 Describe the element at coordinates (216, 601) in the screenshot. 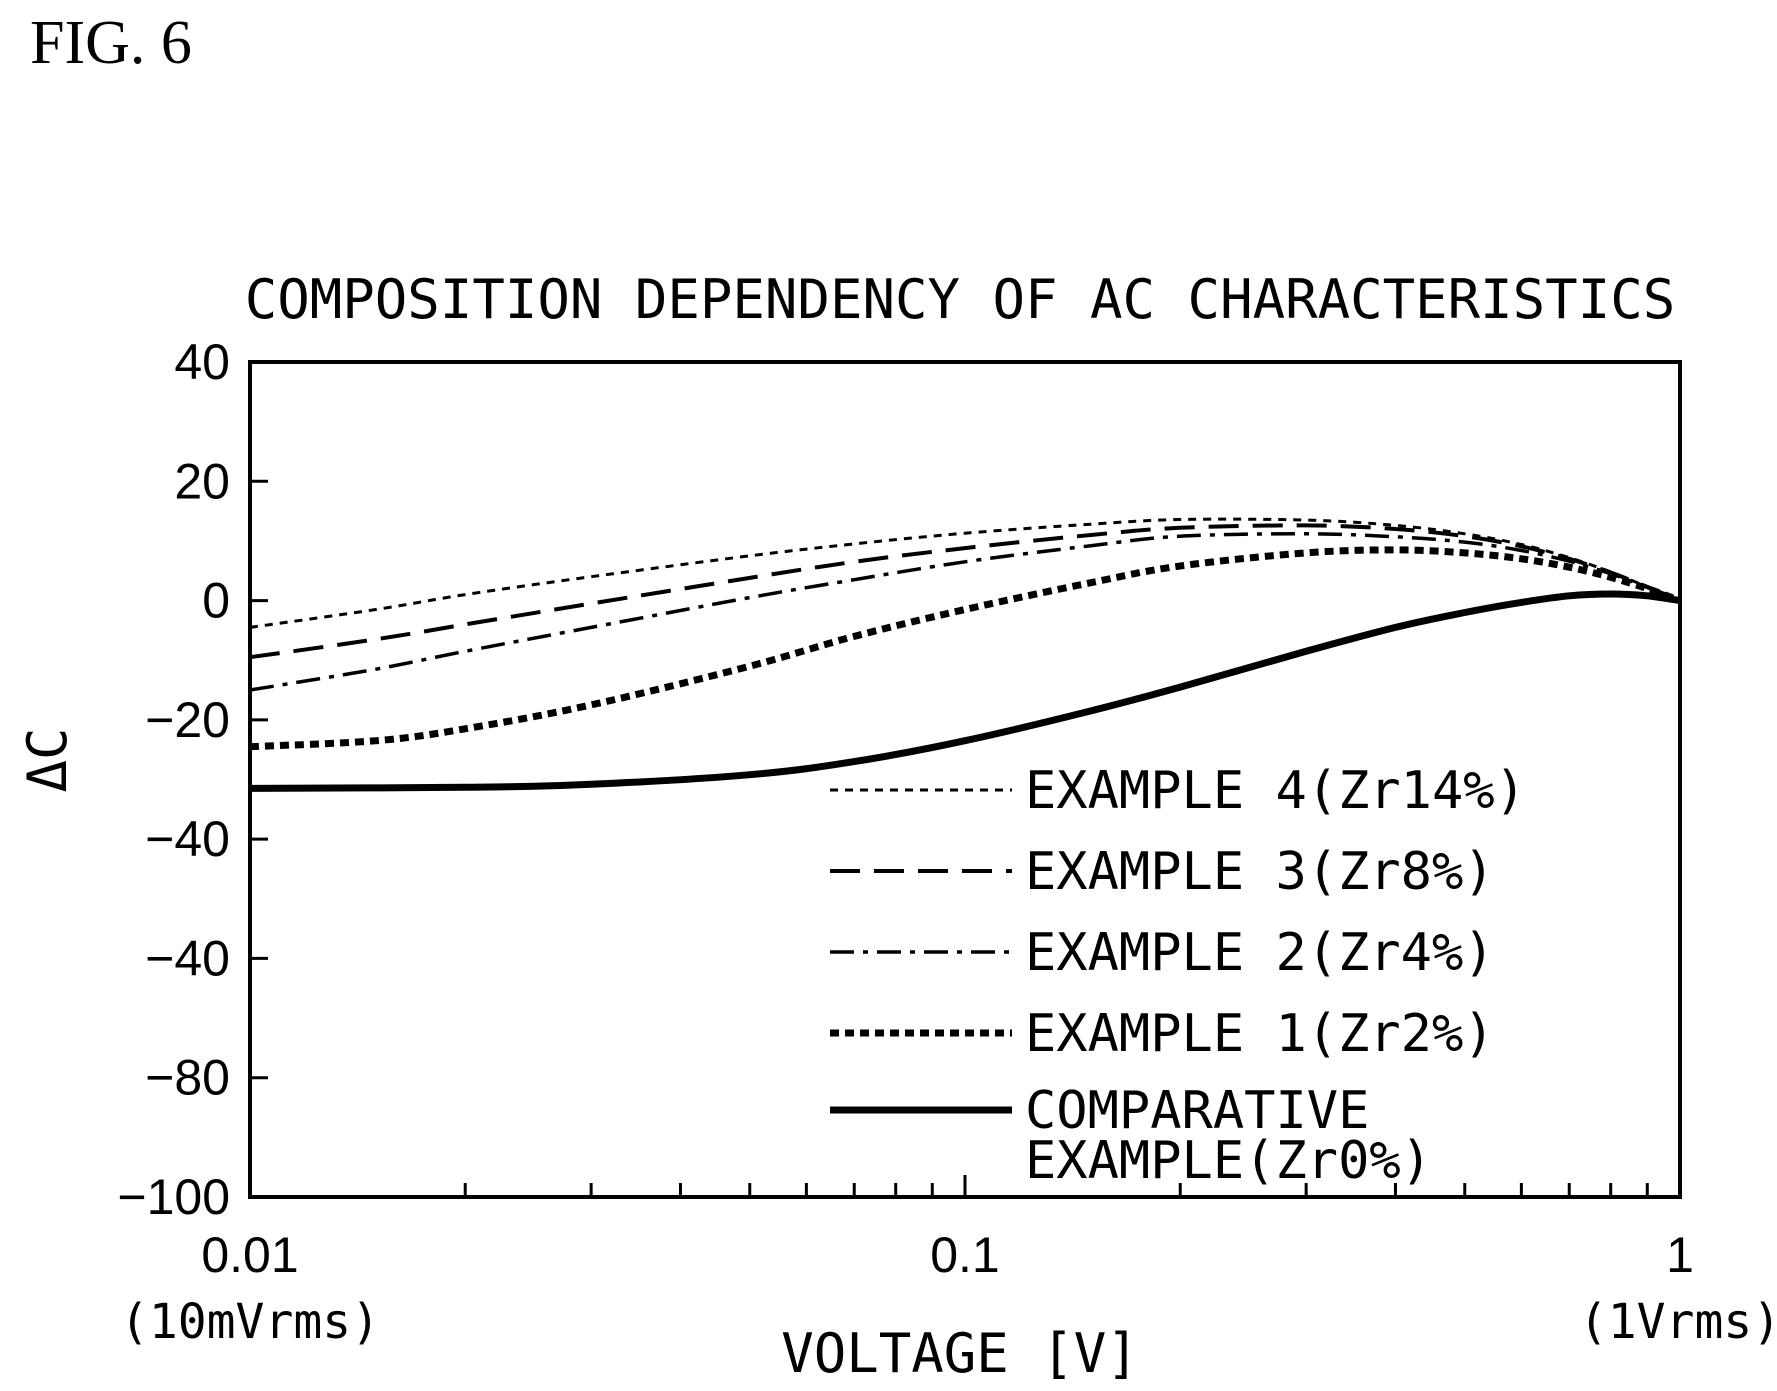

I see `y-tick-label: 0` at that location.